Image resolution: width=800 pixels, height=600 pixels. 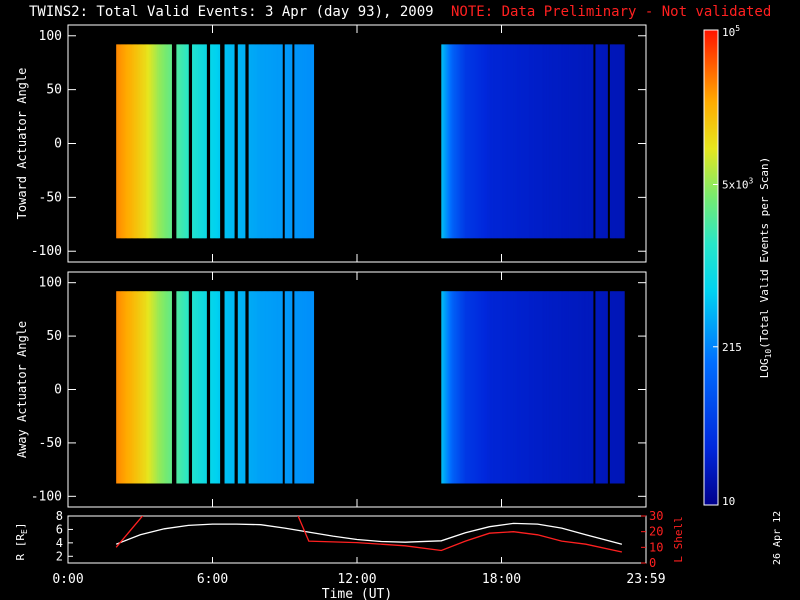 I want to click on ytick-label: -50, so click(x=50, y=197).